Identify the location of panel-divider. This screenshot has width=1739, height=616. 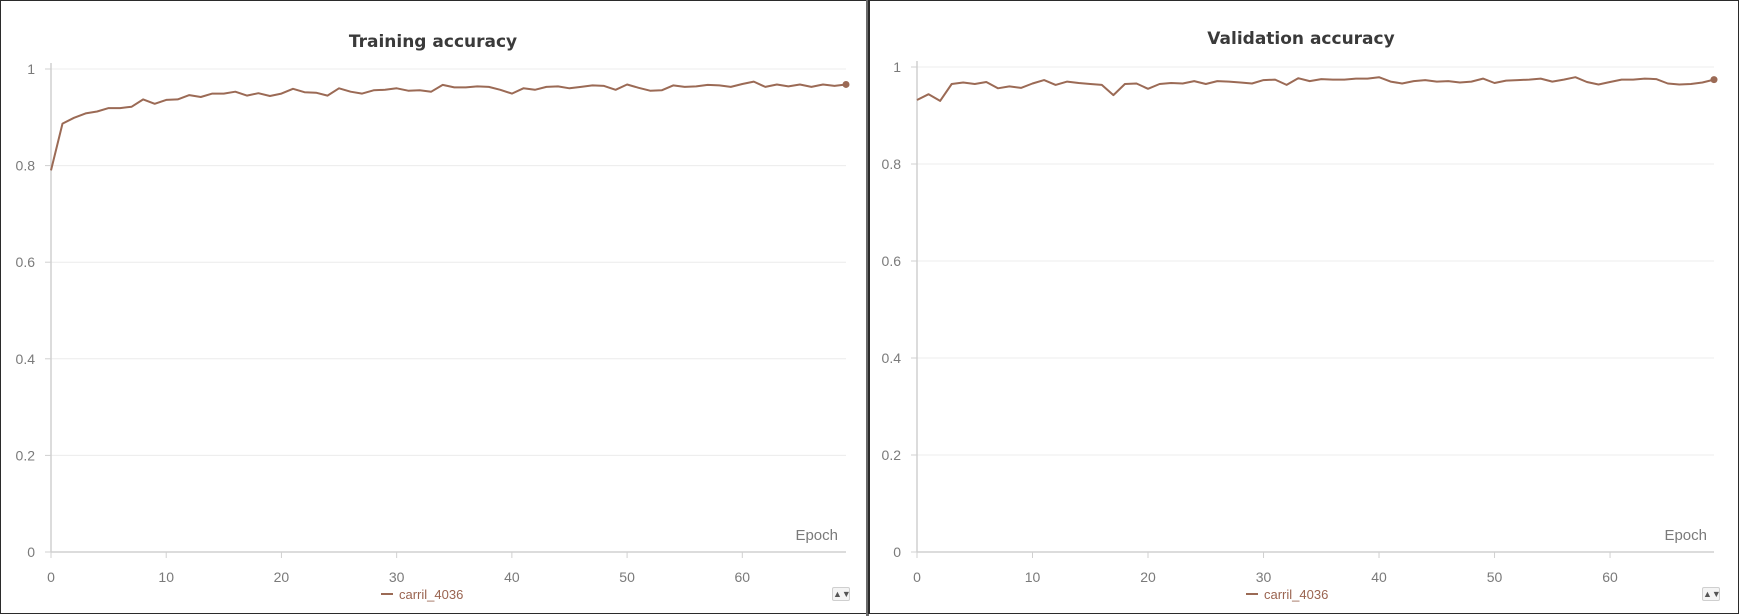
(867, 308).